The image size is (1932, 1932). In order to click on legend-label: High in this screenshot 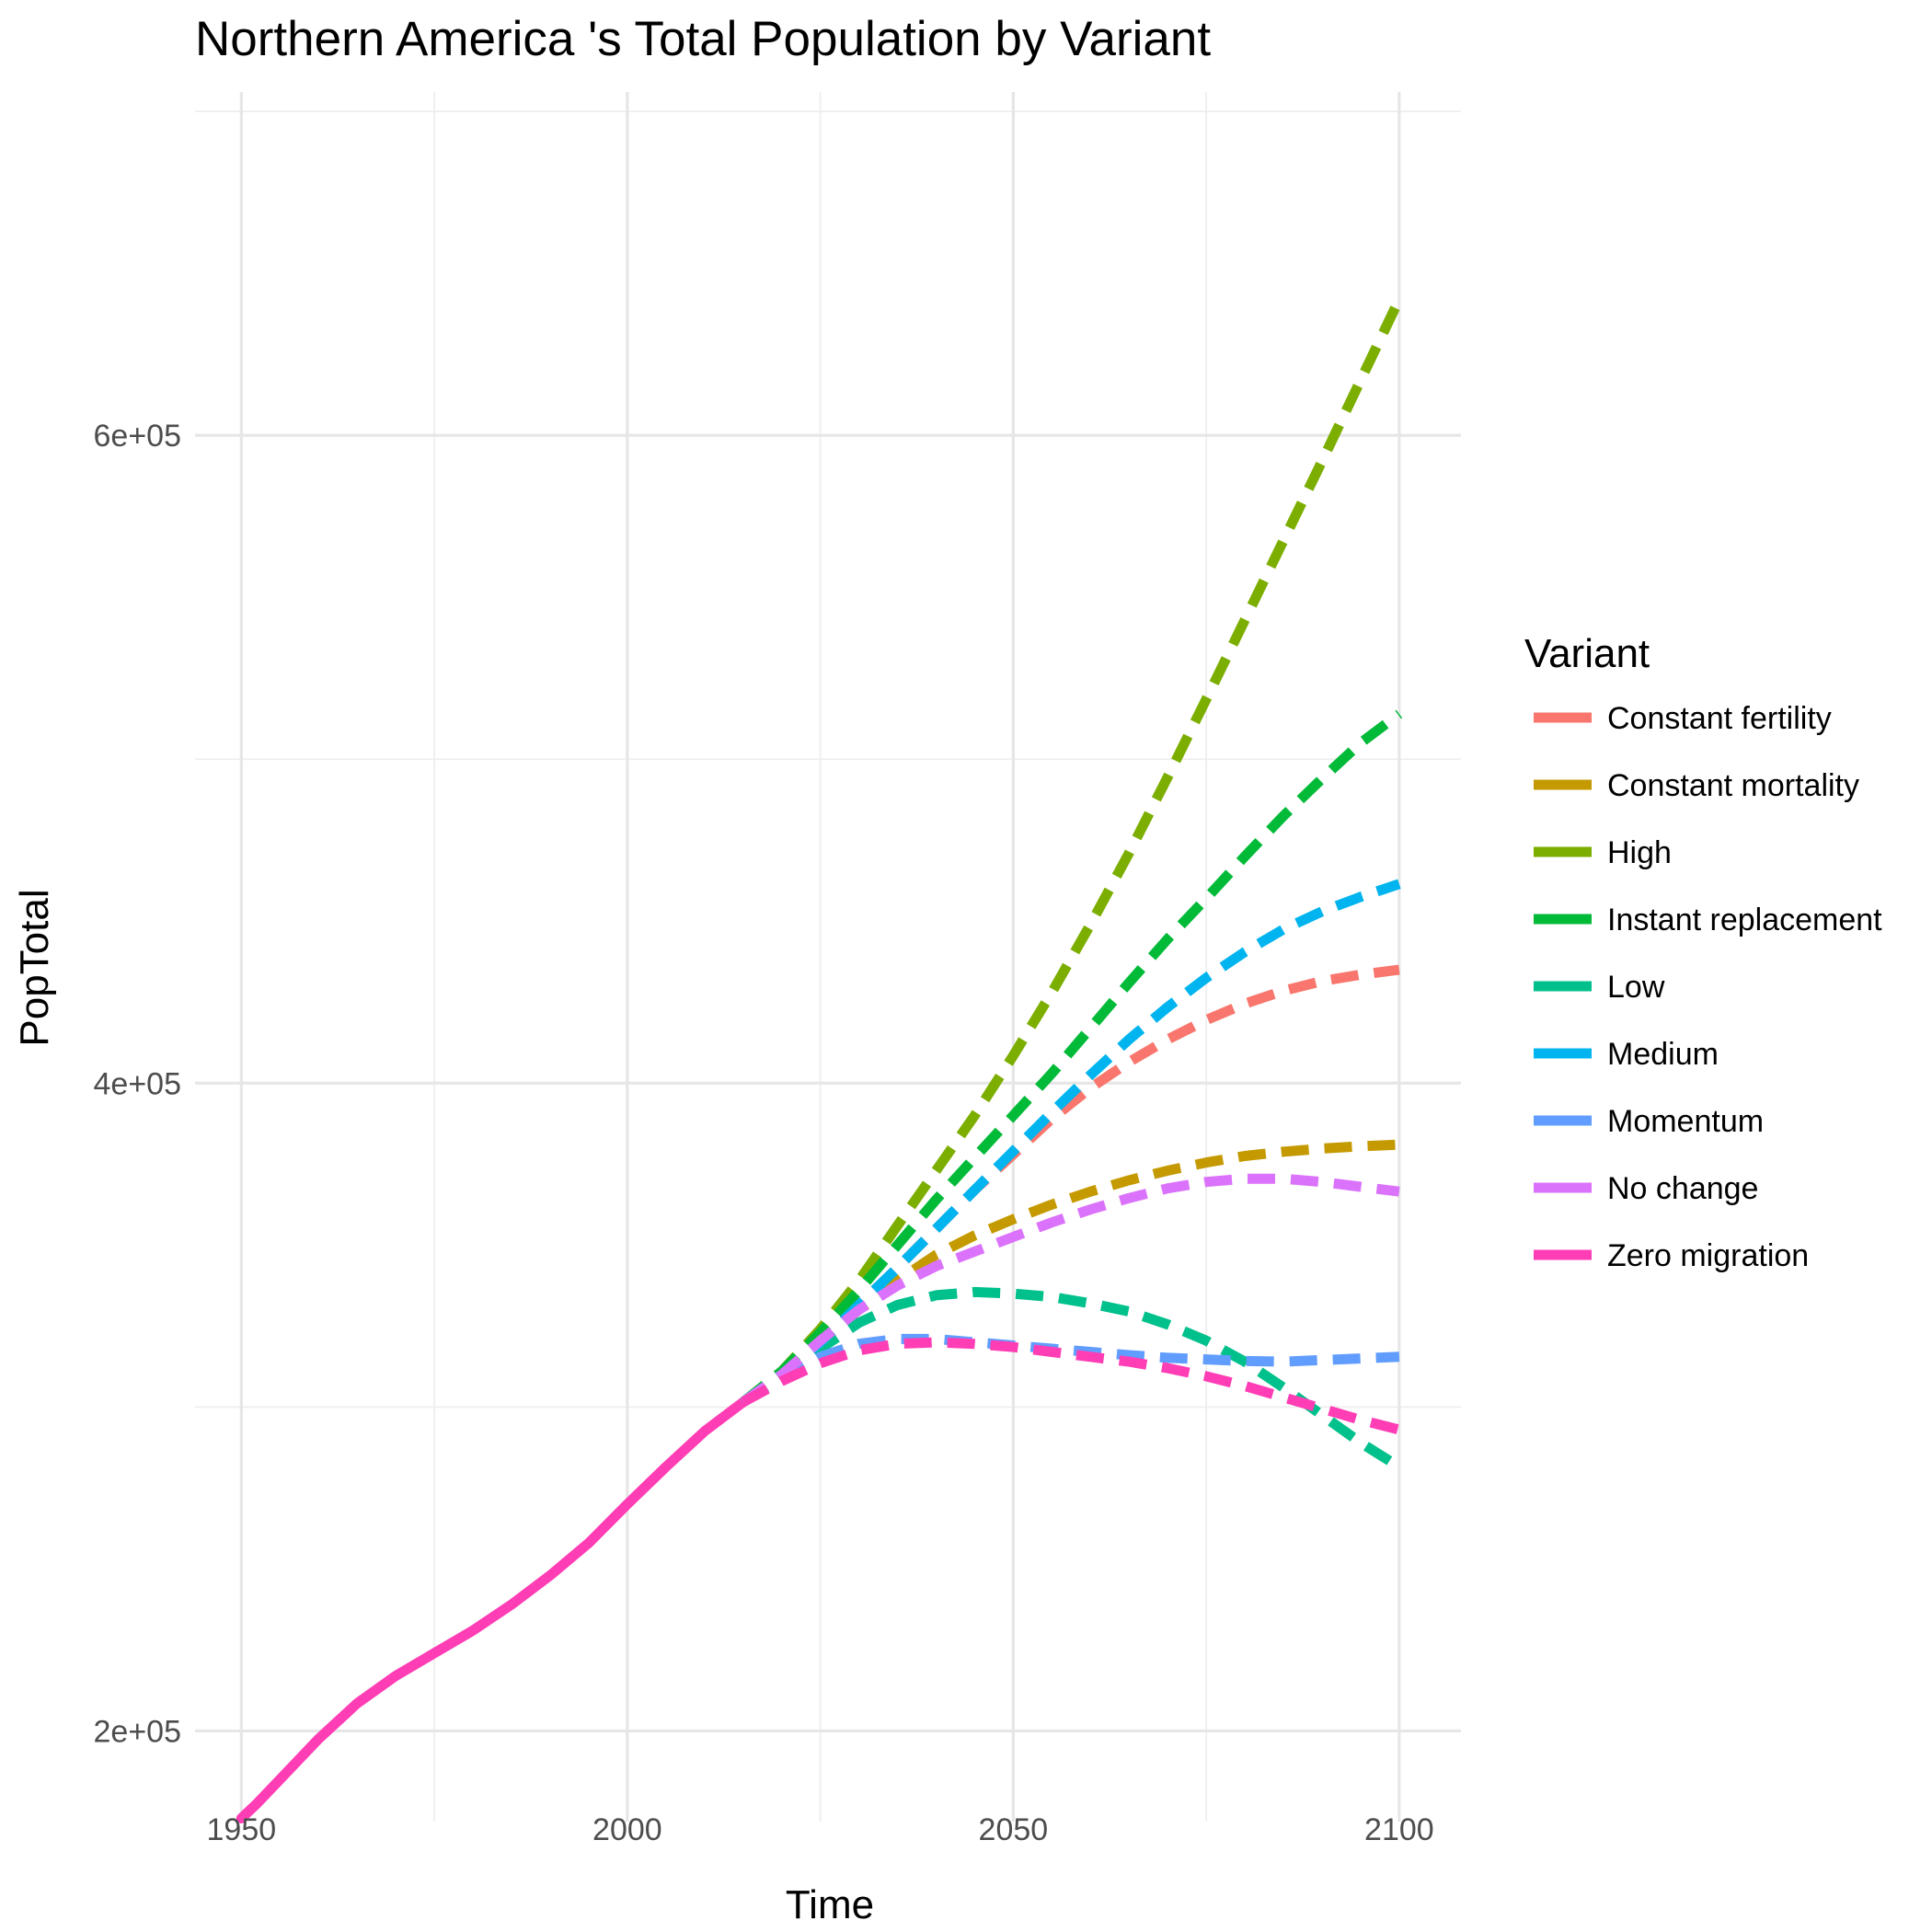, I will do `click(1639, 852)`.